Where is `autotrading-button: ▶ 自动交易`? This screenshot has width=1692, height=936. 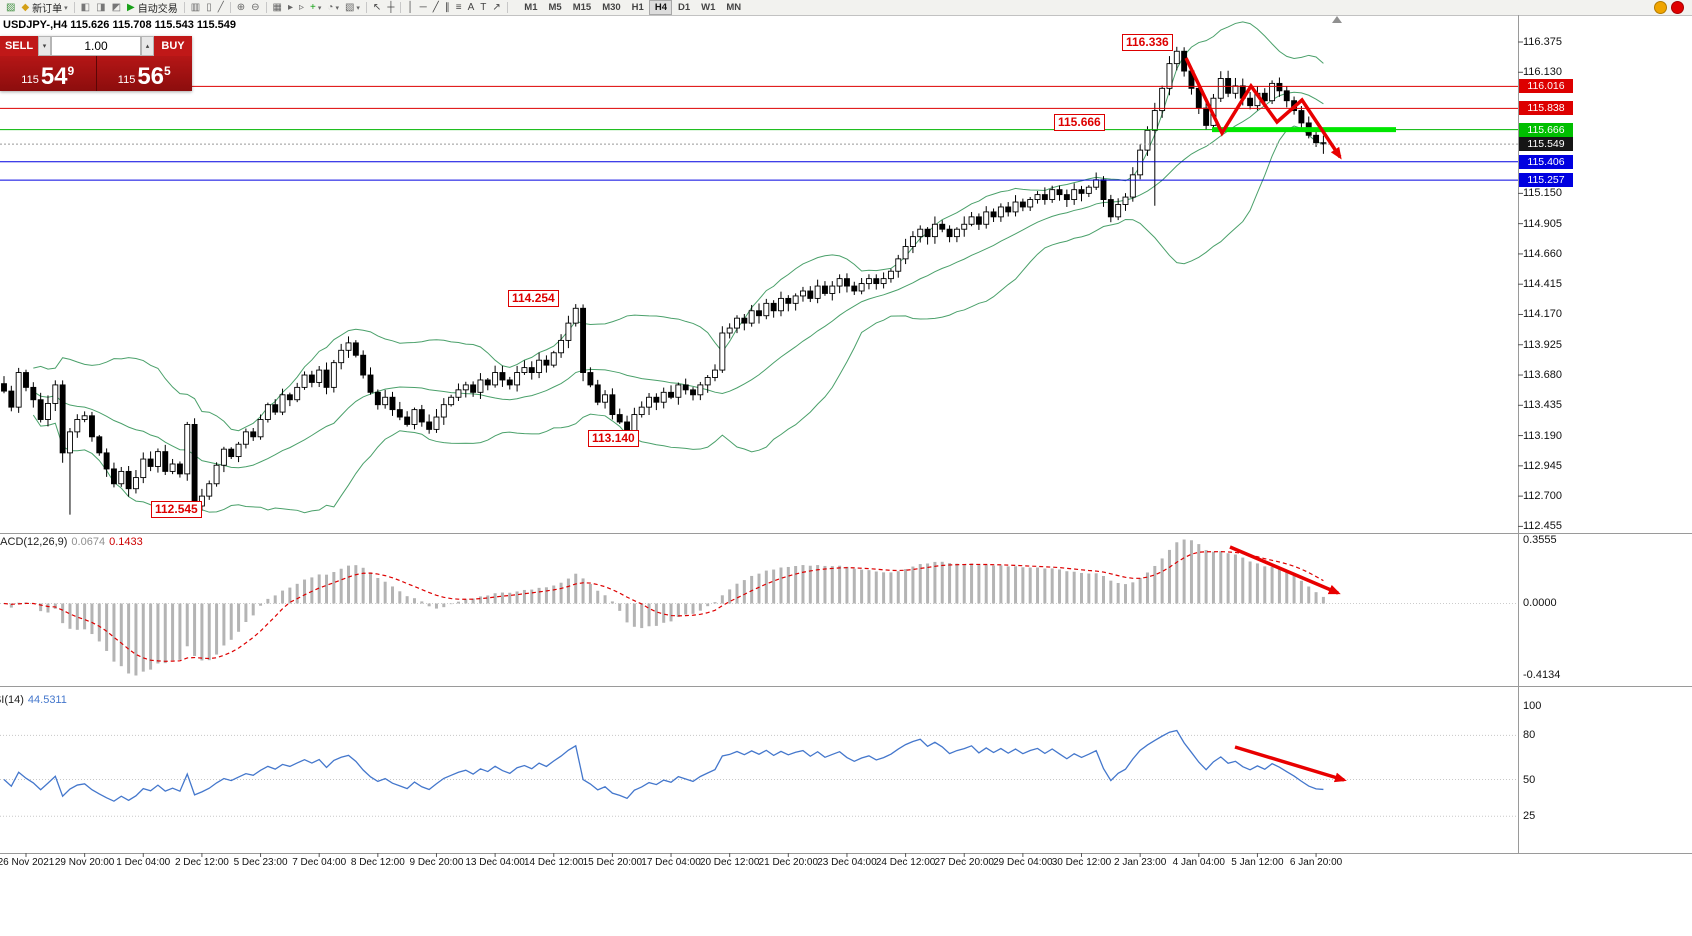 autotrading-button: ▶ 自动交易 is located at coordinates (152, 8).